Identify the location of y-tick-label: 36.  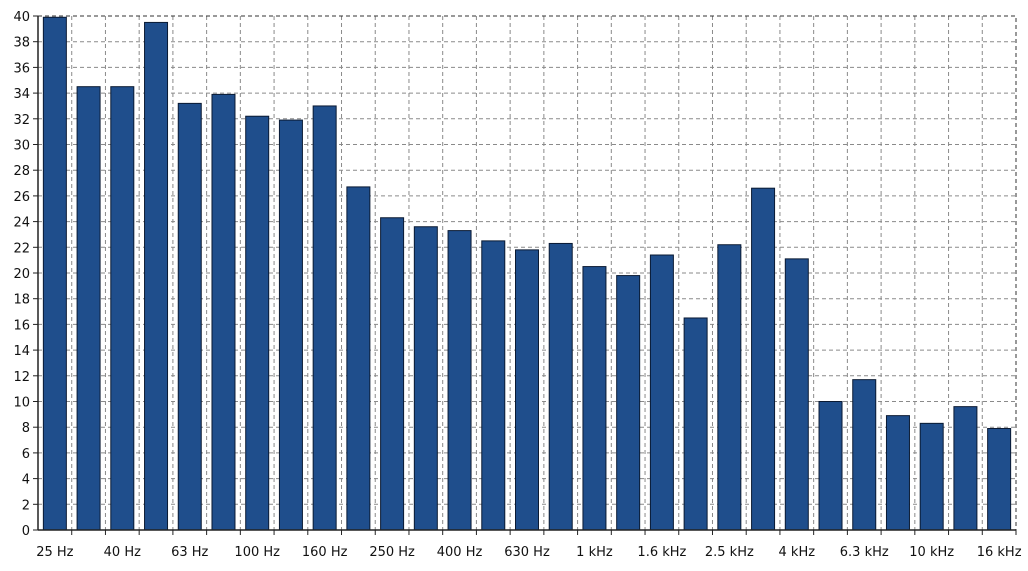
(21, 68).